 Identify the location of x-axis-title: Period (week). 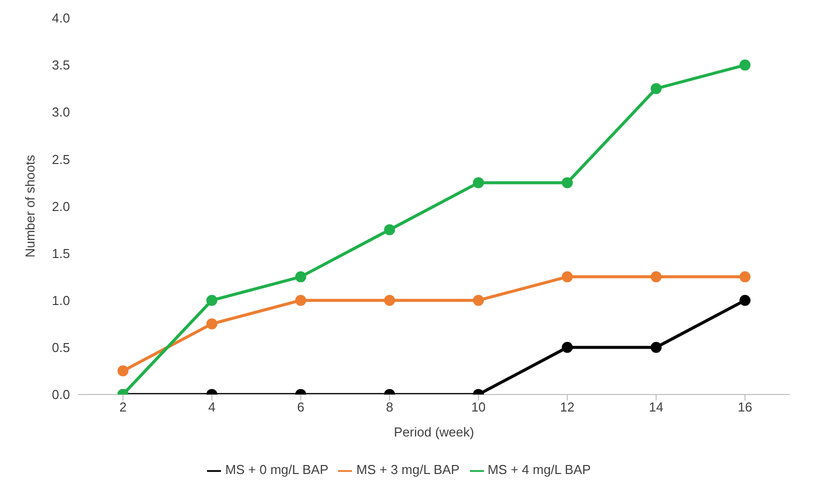
(434, 432).